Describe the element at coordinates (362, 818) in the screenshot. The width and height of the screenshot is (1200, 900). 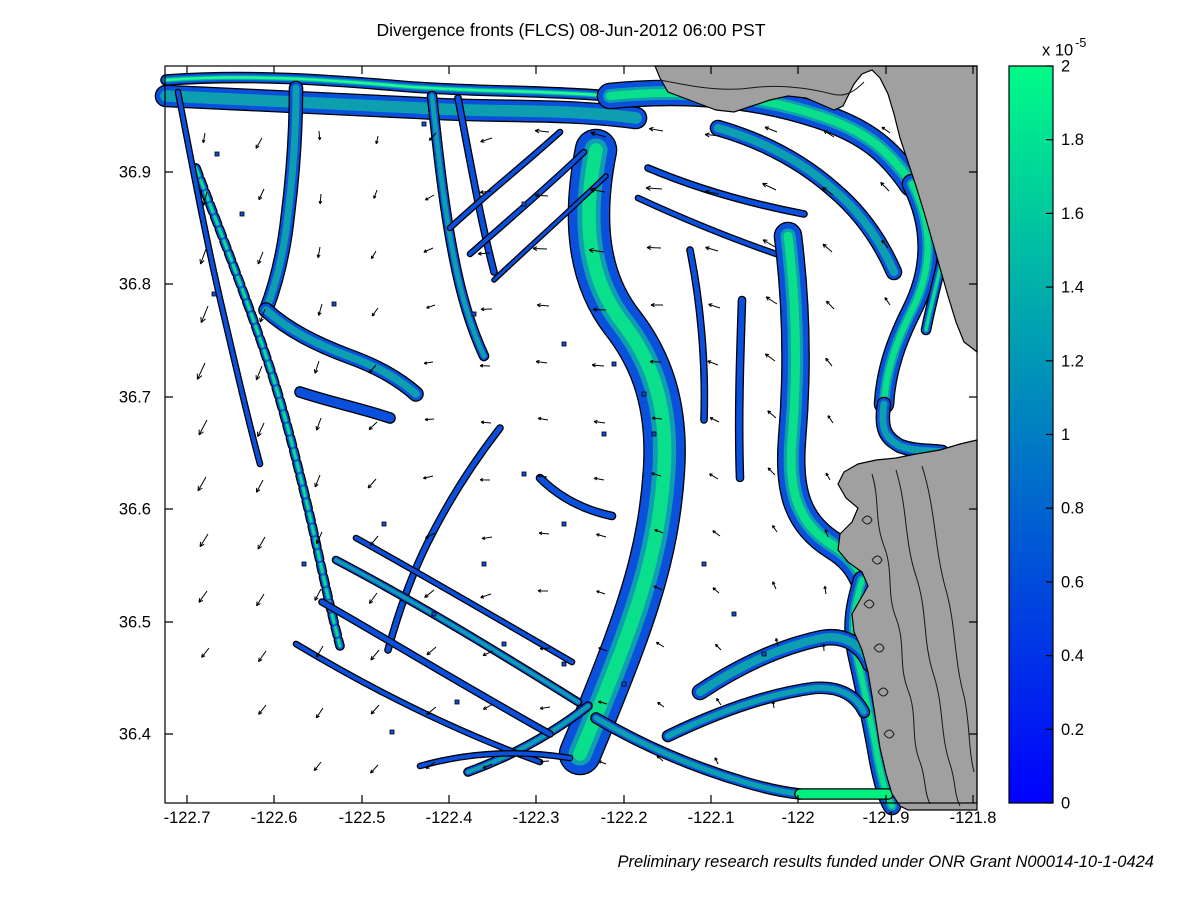
I see `x-tick-label: -122.5` at that location.